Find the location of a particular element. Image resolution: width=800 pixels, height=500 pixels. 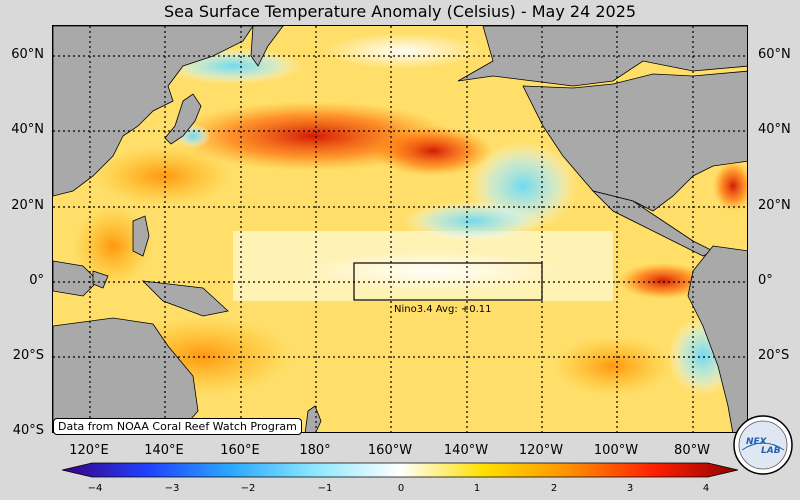

nexlab-logo: NEX LAB is located at coordinates (763, 445).